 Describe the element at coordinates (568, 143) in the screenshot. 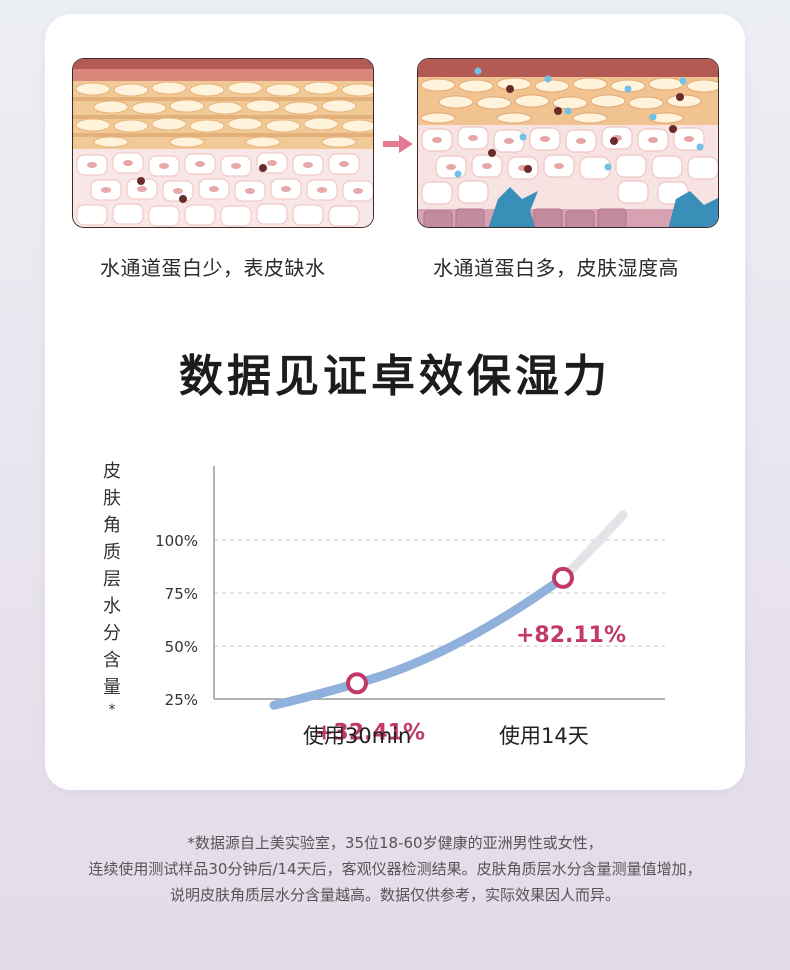

I see `hydrated-skin-illustration` at that location.